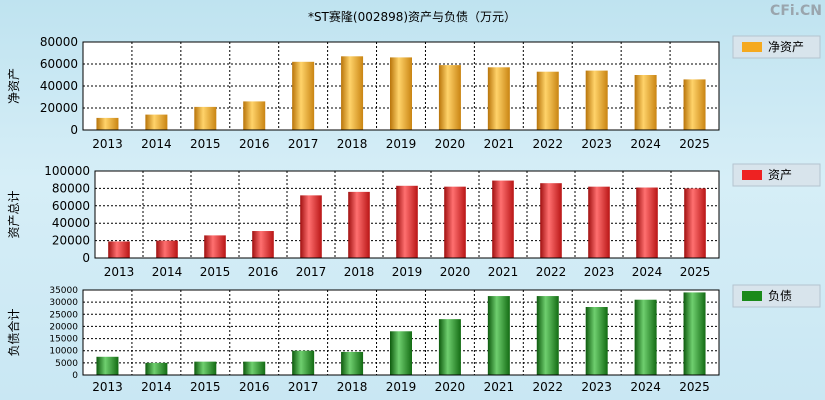 The image size is (825, 400). Describe the element at coordinates (63, 303) in the screenshot. I see `y-tick-label: 30000` at that location.